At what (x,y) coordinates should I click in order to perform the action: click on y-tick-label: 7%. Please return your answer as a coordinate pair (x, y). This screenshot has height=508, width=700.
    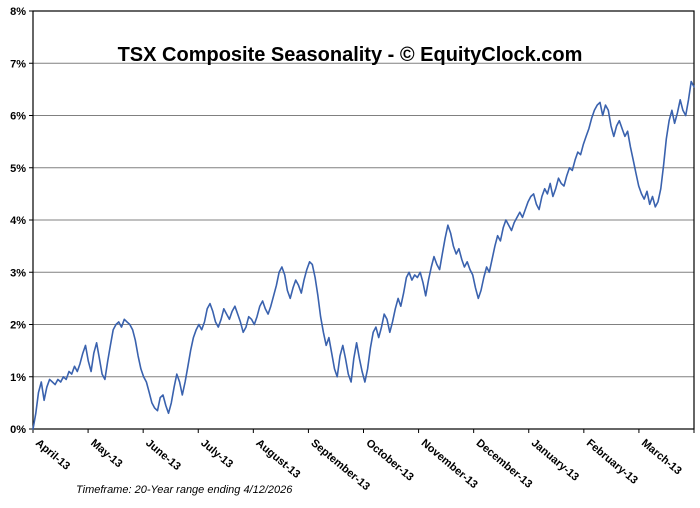
    Looking at the image, I should click on (18, 64).